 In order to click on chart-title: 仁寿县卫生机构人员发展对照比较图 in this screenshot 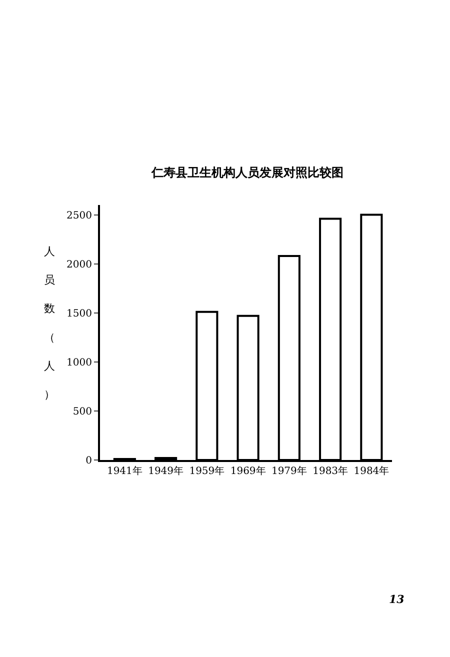, I will do `click(247, 172)`.